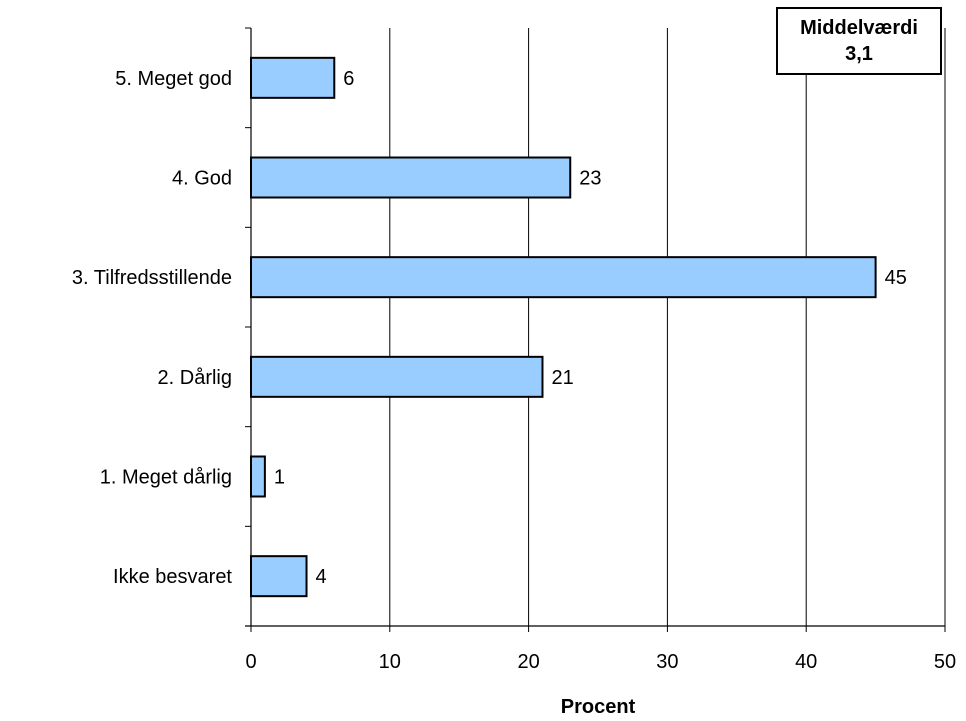  I want to click on data-label: 23, so click(590, 179).